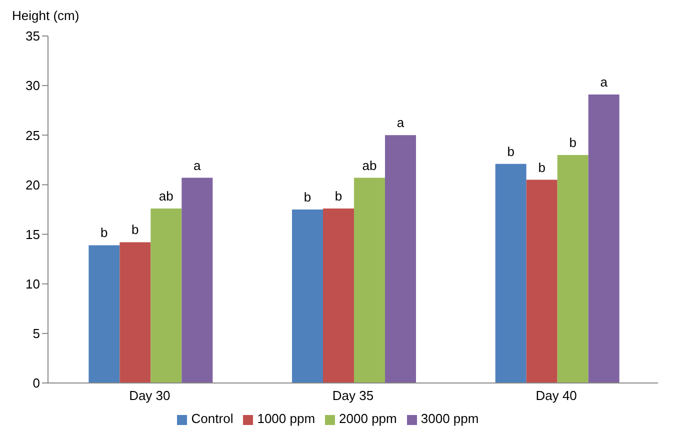 The width and height of the screenshot is (686, 442). Describe the element at coordinates (33, 36) in the screenshot. I see `y-tick-label: 35` at that location.